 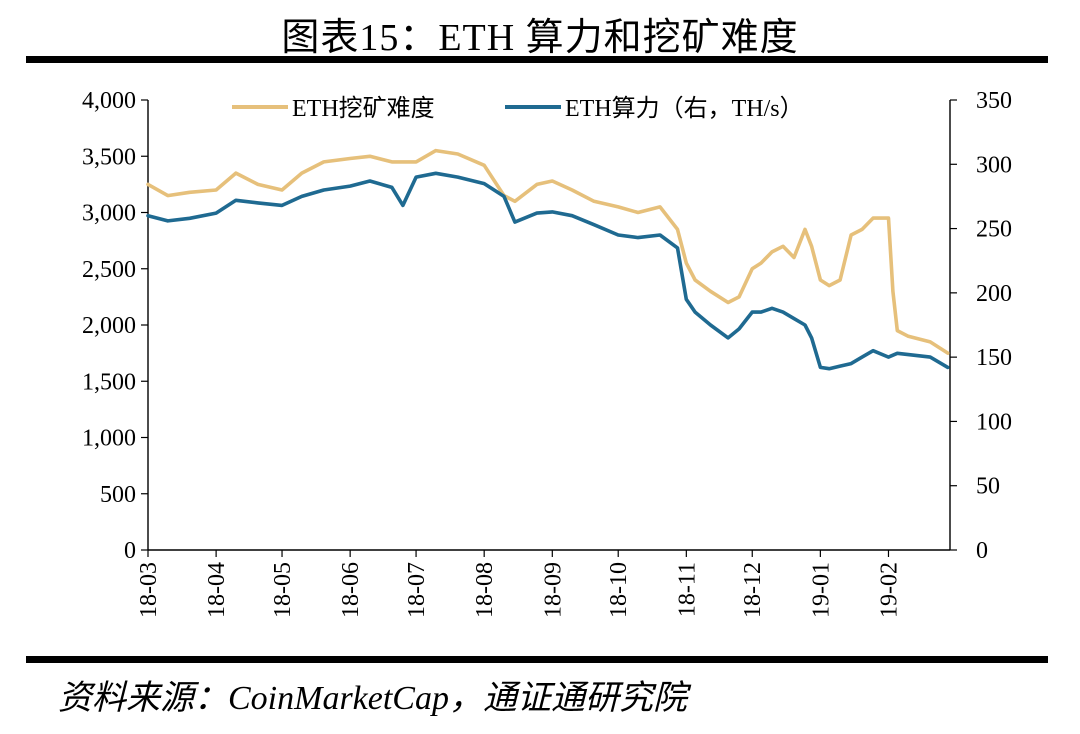 What do you see at coordinates (687, 589) in the screenshot?
I see `x-tick-label: 18-11` at bounding box center [687, 589].